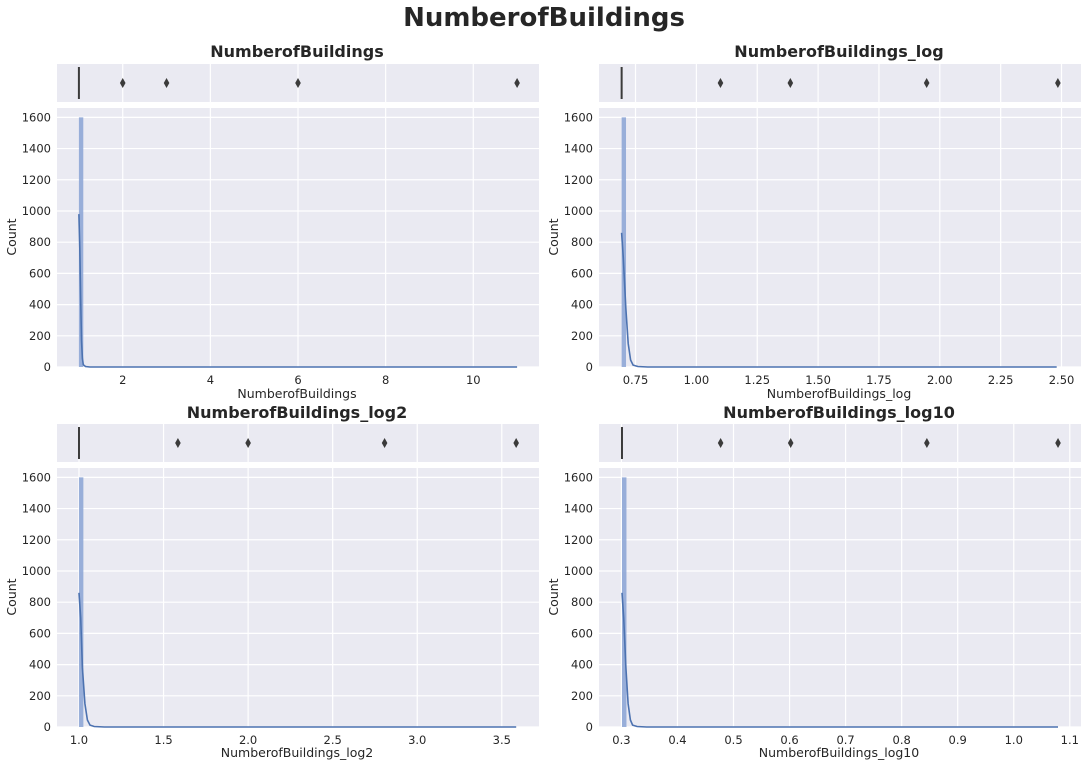 Image resolution: width=1088 pixels, height=767 pixels. I want to click on x-tick-label: 10, so click(473, 380).